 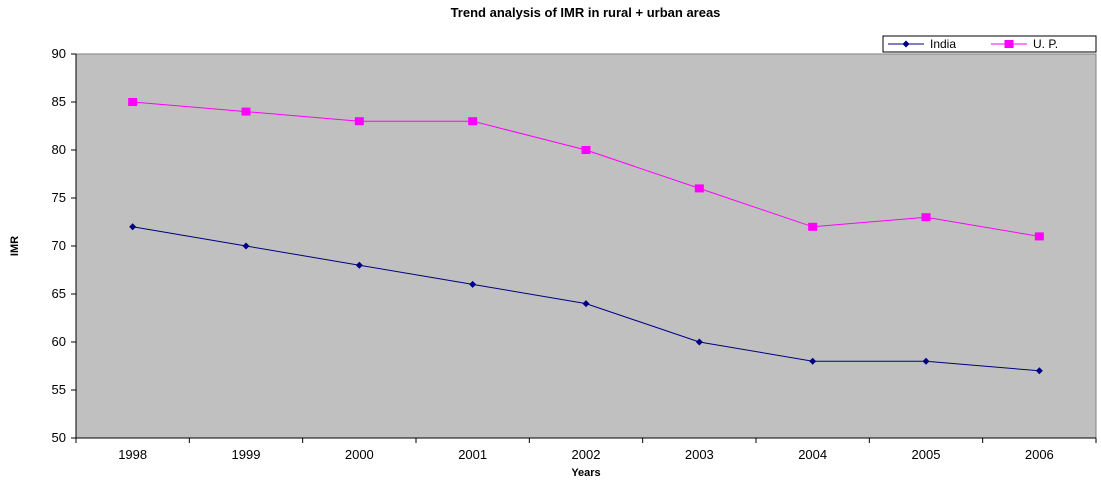 What do you see at coordinates (812, 454) in the screenshot?
I see `x-tick-label: 2004` at bounding box center [812, 454].